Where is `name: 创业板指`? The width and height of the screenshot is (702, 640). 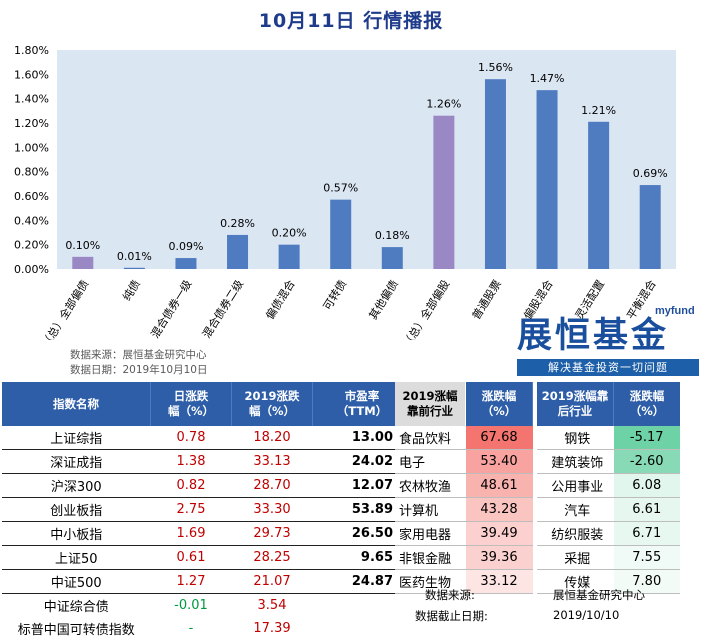 name: 创业板指 is located at coordinates (76, 509).